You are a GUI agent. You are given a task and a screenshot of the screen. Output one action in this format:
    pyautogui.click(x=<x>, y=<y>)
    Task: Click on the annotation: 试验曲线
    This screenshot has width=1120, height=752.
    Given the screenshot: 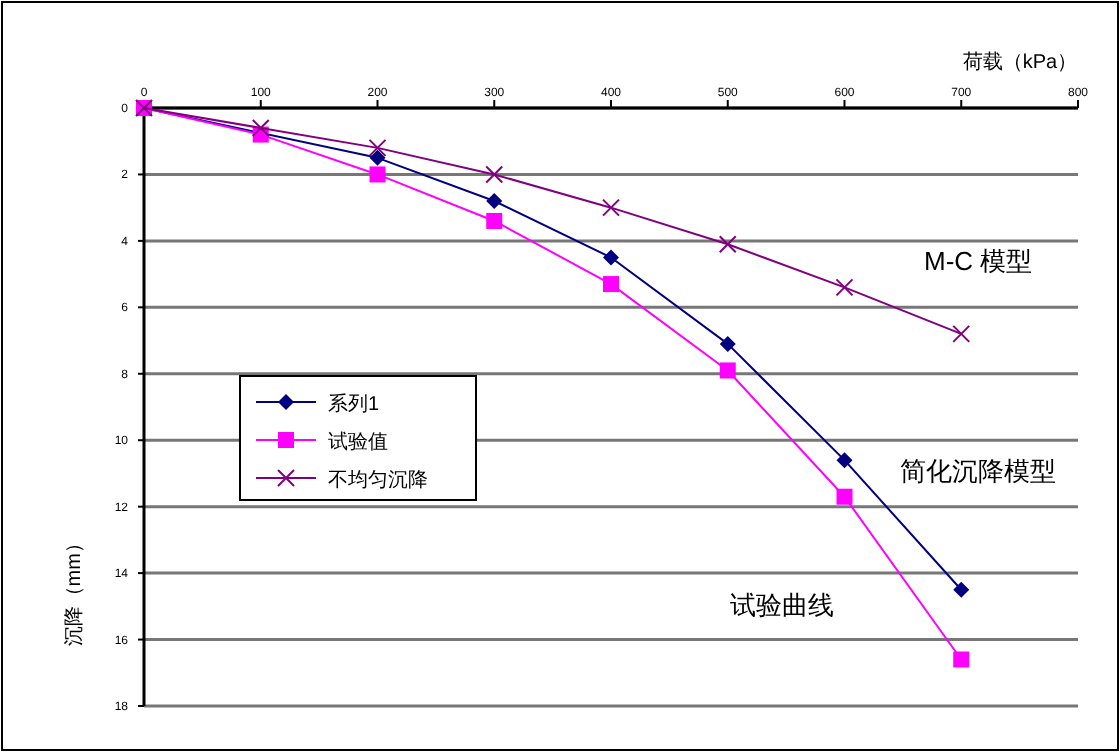 What is the action you would take?
    pyautogui.click(x=782, y=605)
    